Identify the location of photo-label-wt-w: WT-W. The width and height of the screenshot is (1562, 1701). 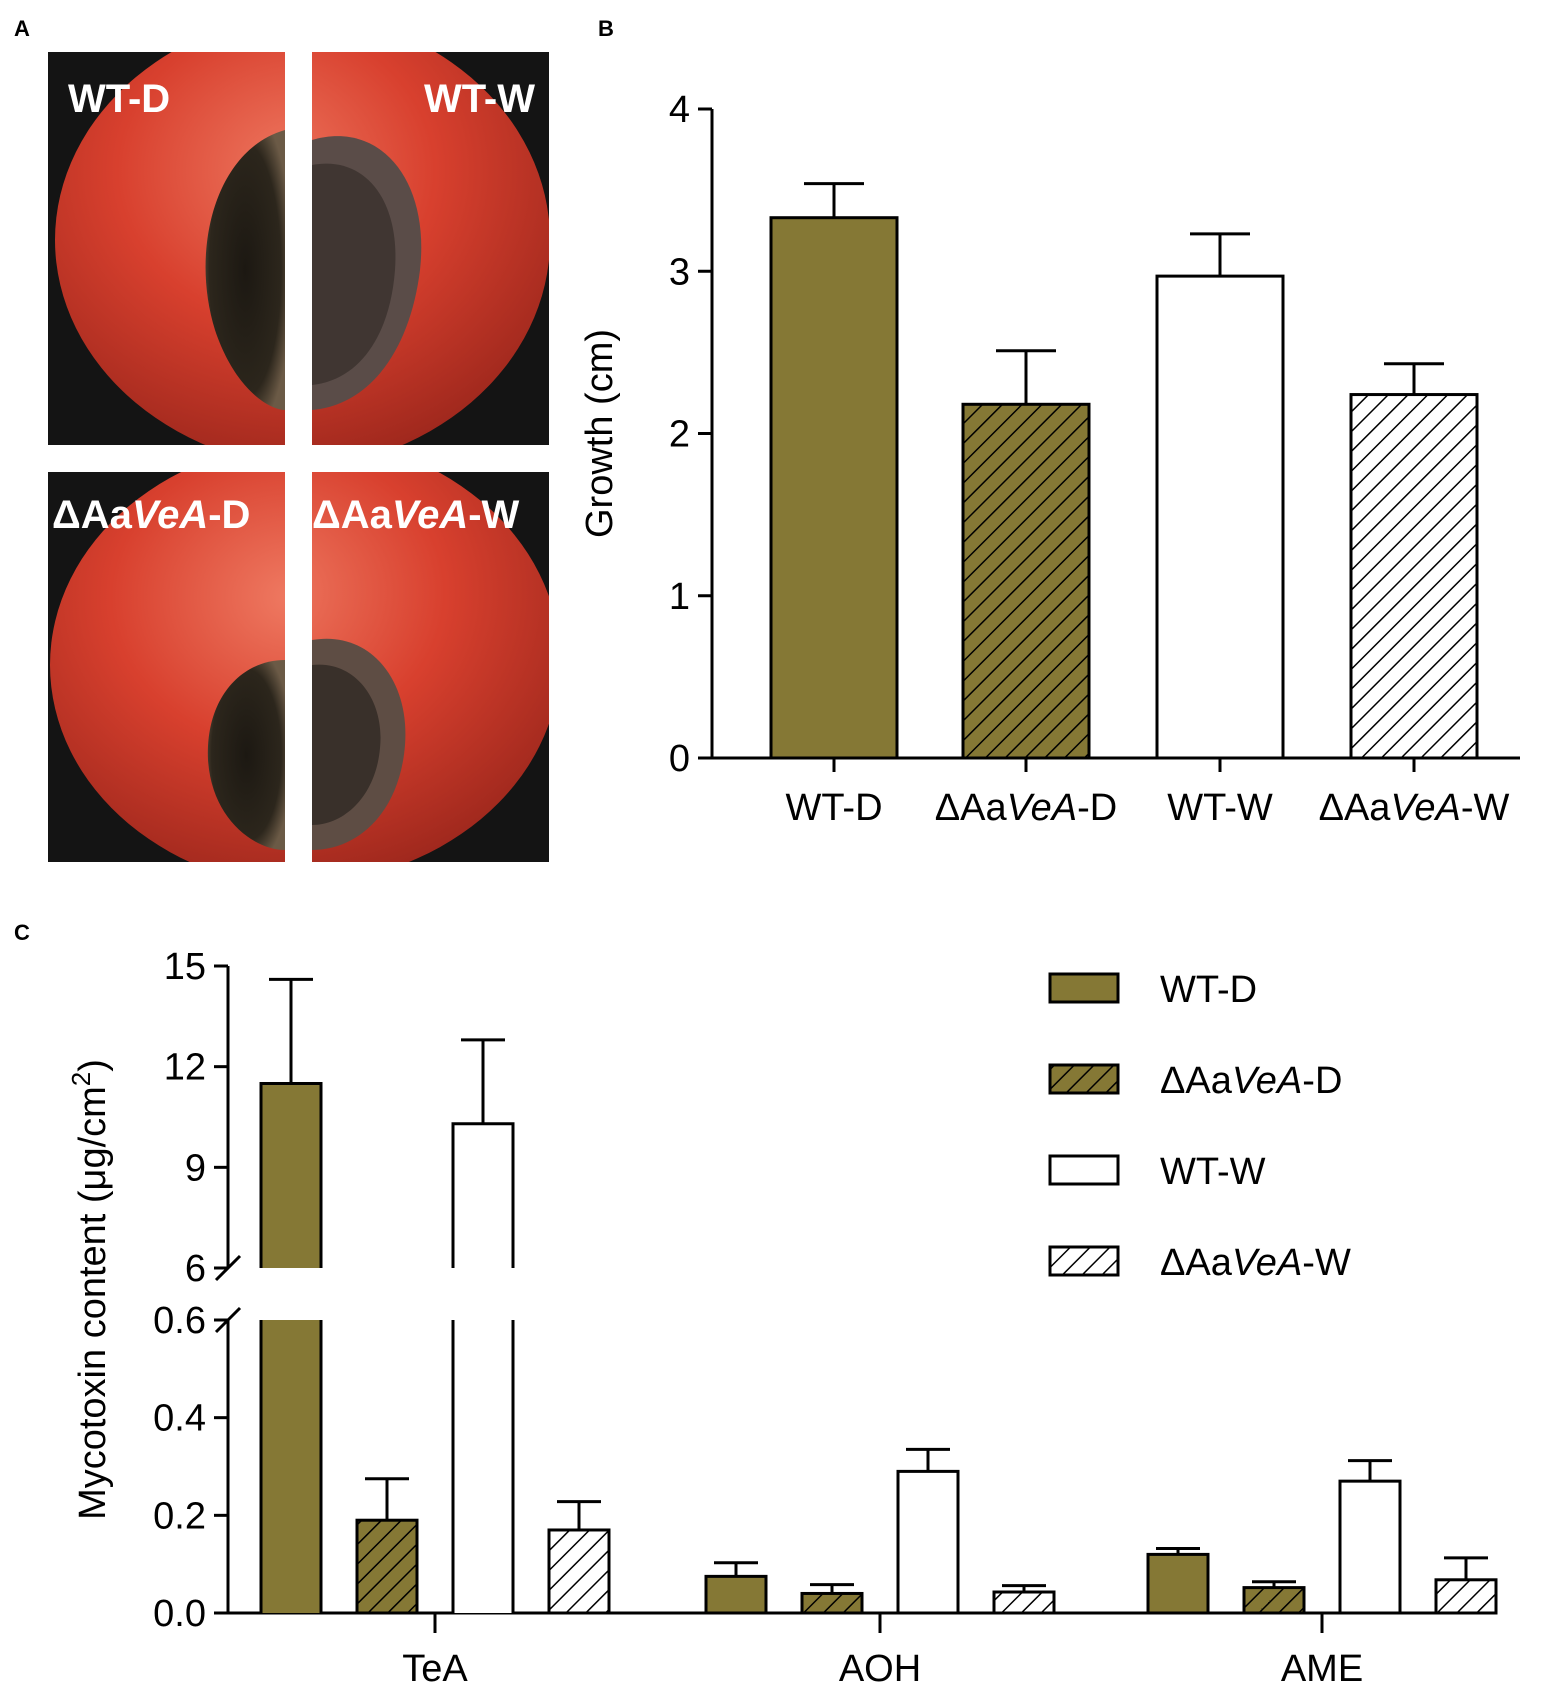
(479, 99).